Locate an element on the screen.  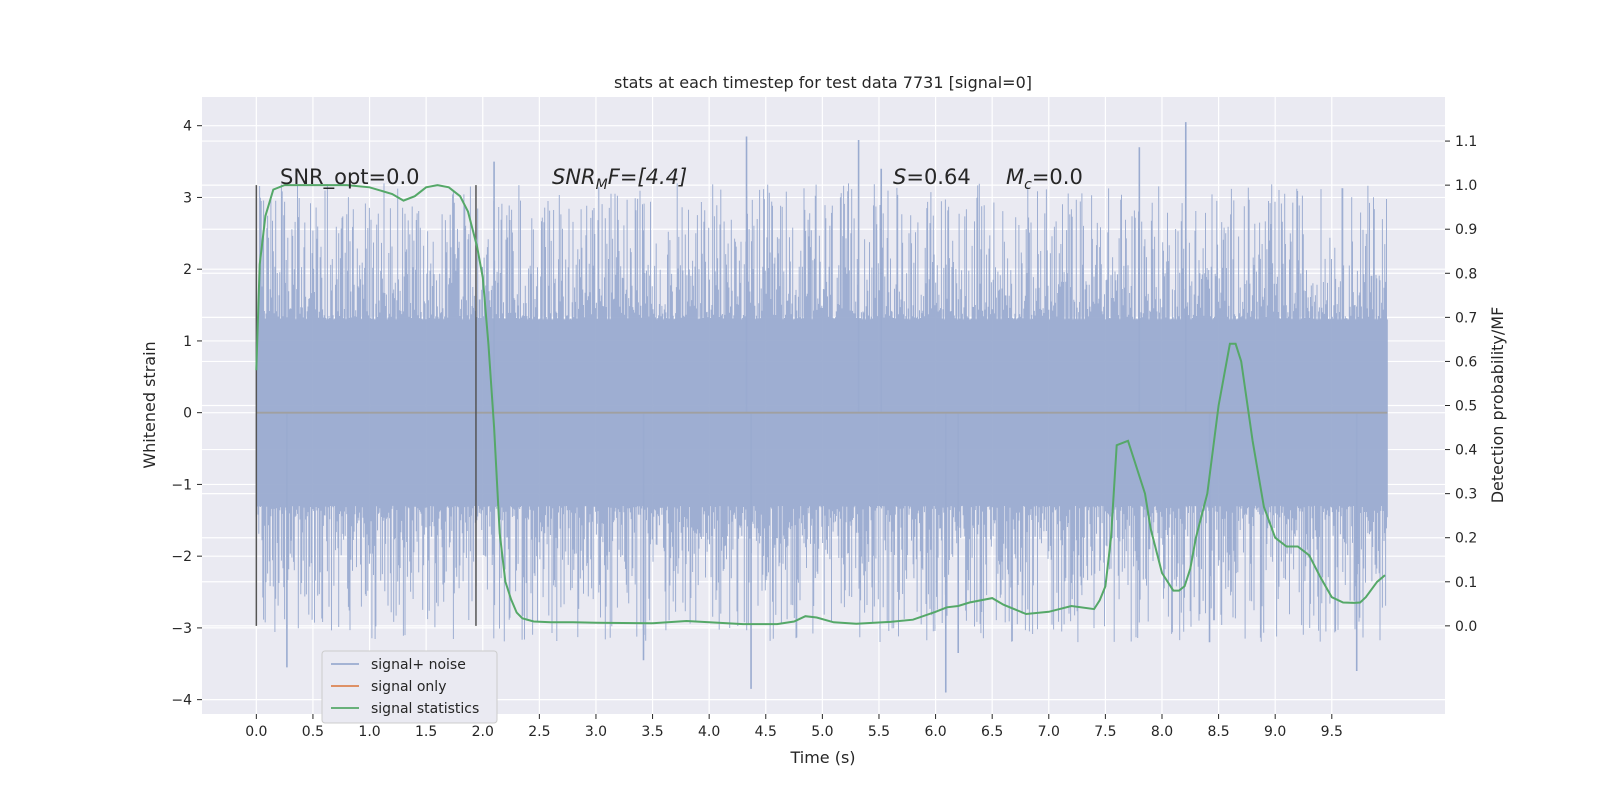
y-axis-right-label: Detection probability/MF is located at coordinates (1497, 405).